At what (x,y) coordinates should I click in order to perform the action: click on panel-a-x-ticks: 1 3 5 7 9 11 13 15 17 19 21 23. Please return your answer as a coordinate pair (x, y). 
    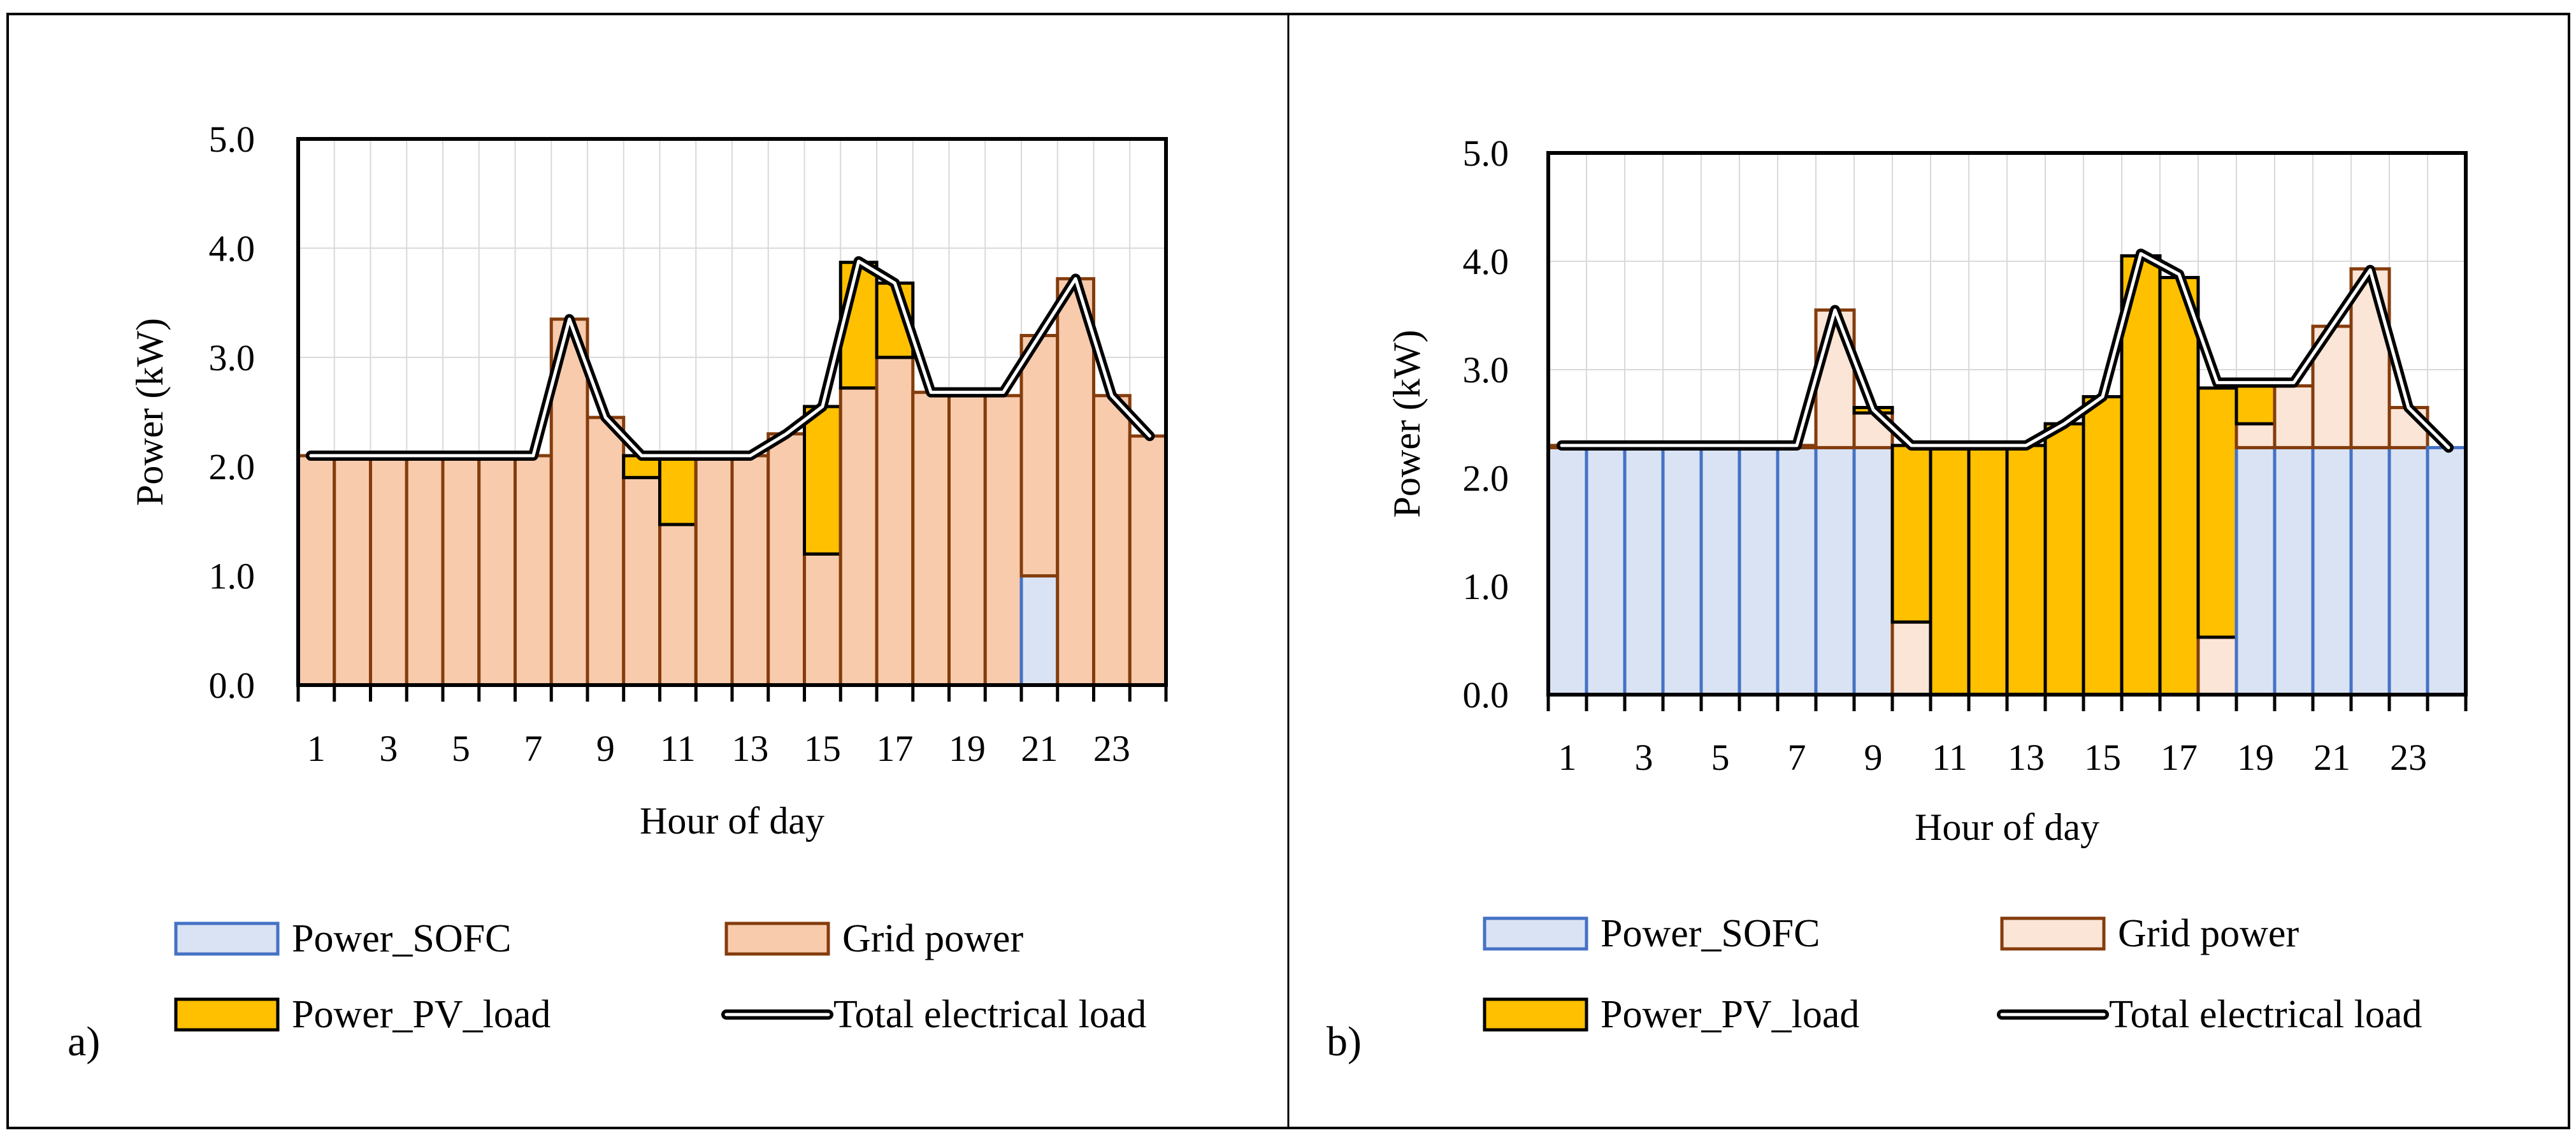
    Looking at the image, I should click on (732, 727).